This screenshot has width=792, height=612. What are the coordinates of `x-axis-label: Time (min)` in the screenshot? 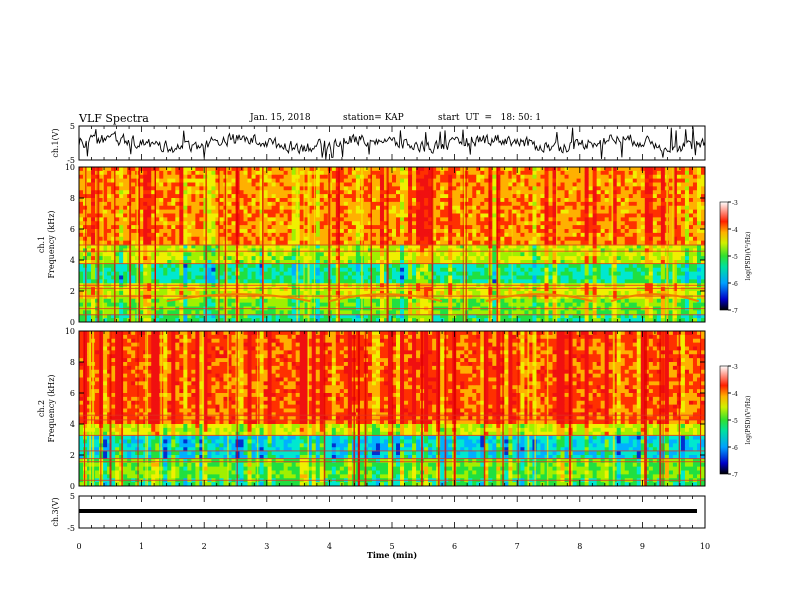 It's located at (392, 555).